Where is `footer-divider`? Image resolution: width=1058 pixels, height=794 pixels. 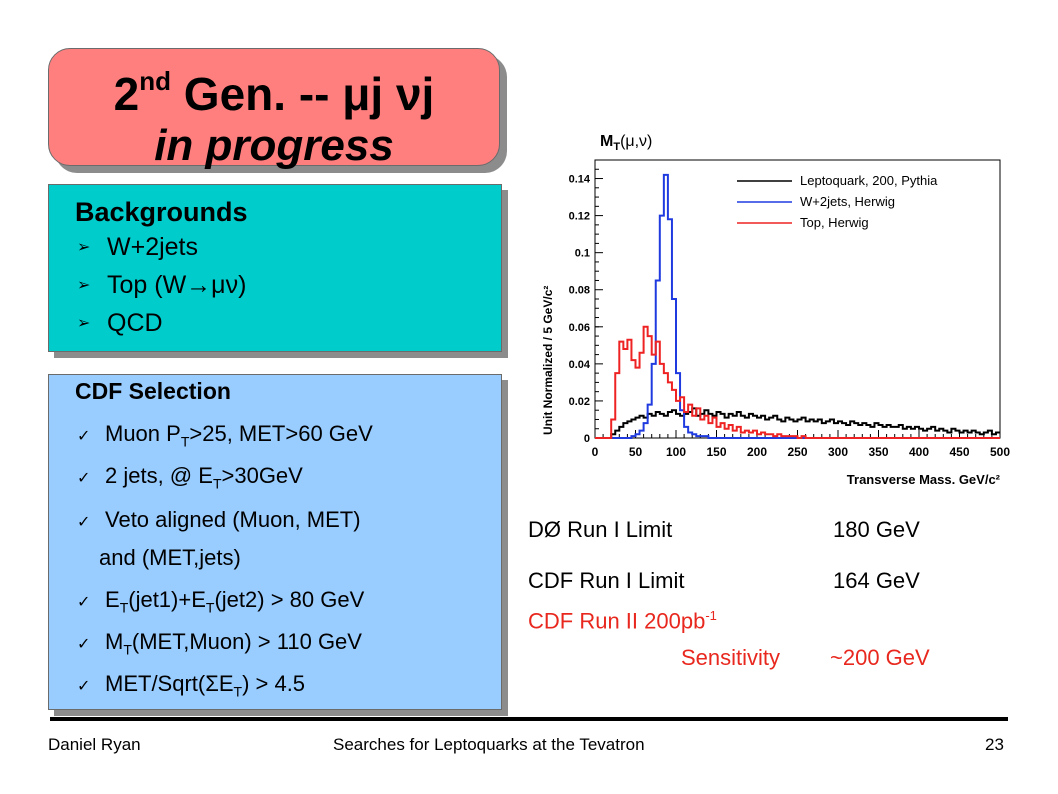
footer-divider is located at coordinates (529, 719).